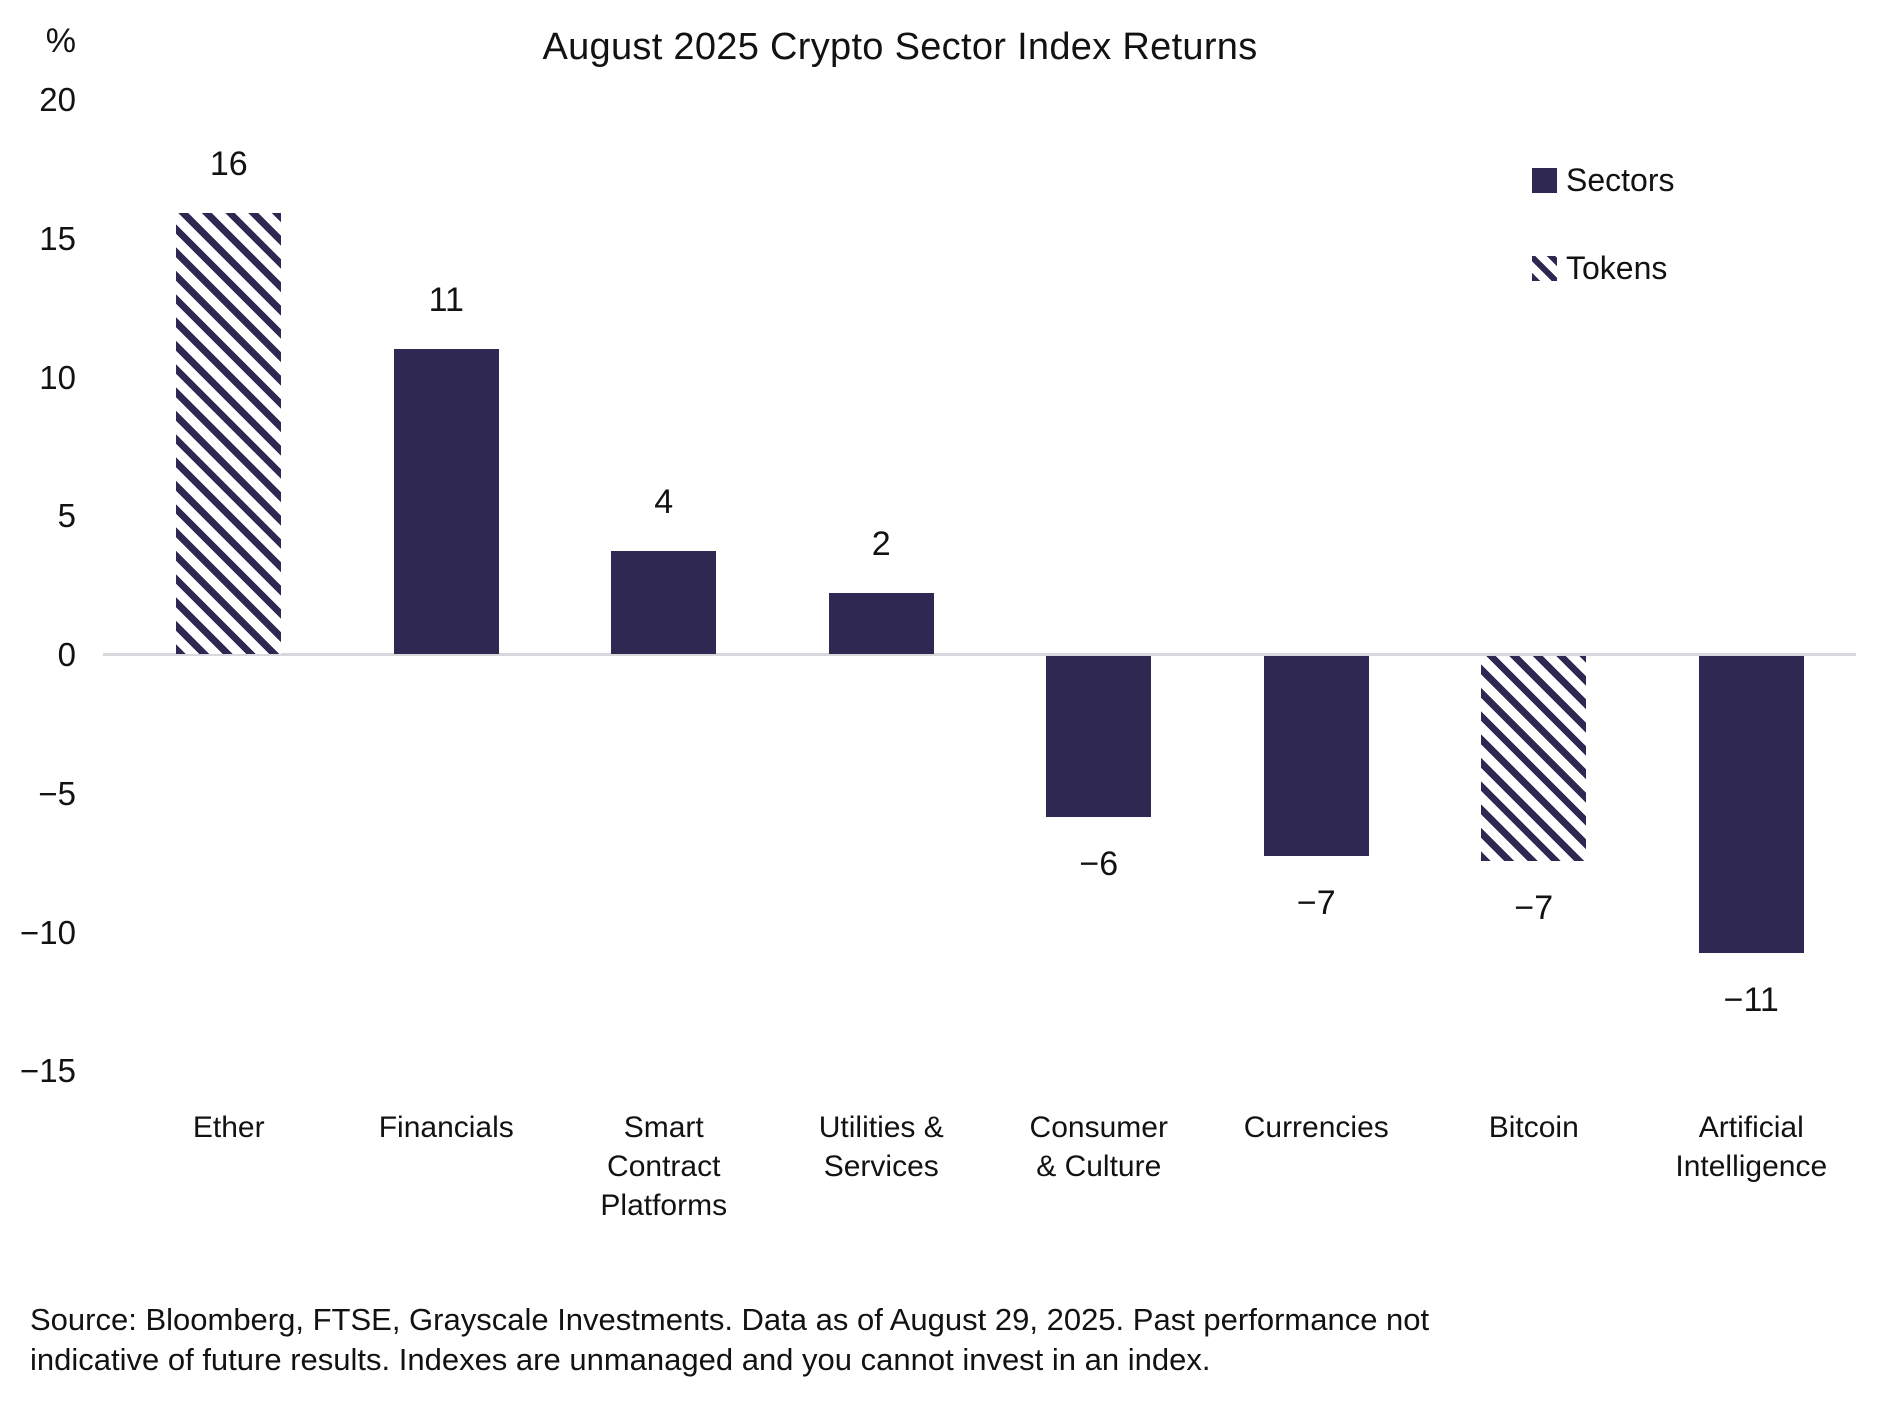  What do you see at coordinates (979, 654) in the screenshot?
I see `zero-baseline` at bounding box center [979, 654].